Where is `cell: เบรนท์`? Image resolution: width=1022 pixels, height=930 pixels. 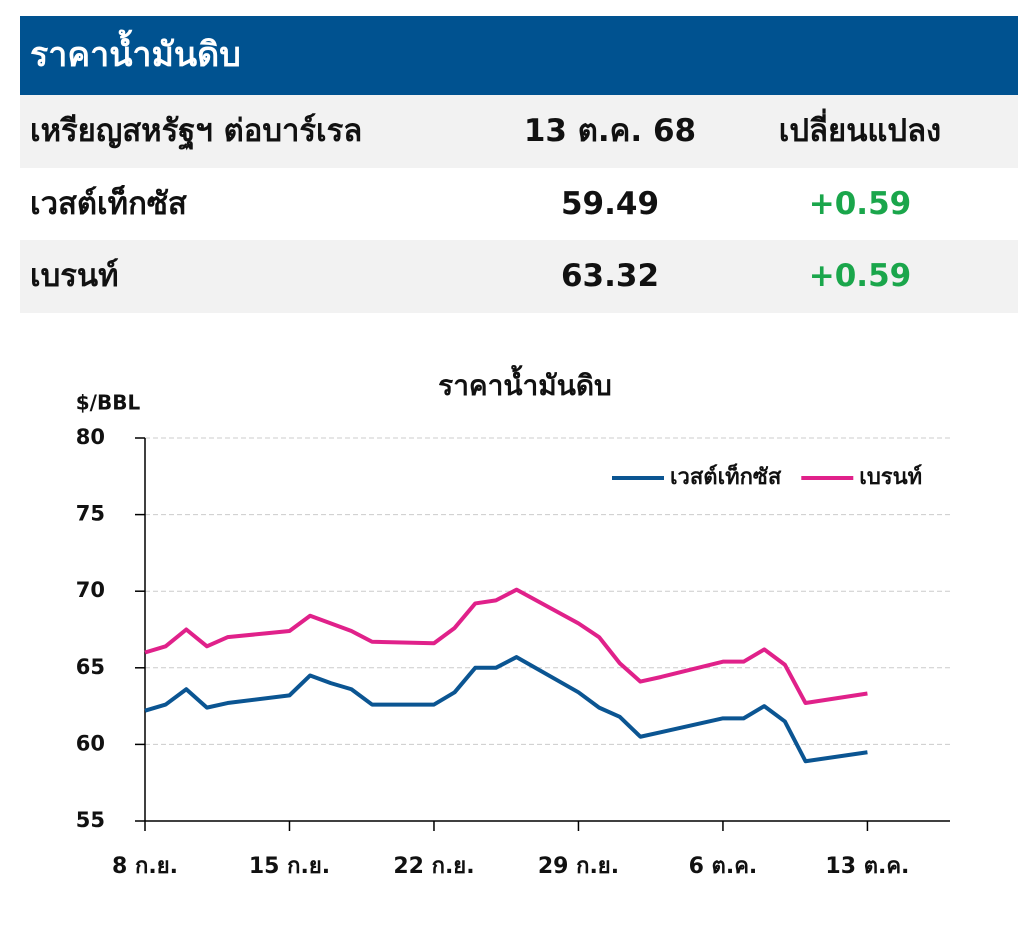
cell: เบรนท์ is located at coordinates (74, 276).